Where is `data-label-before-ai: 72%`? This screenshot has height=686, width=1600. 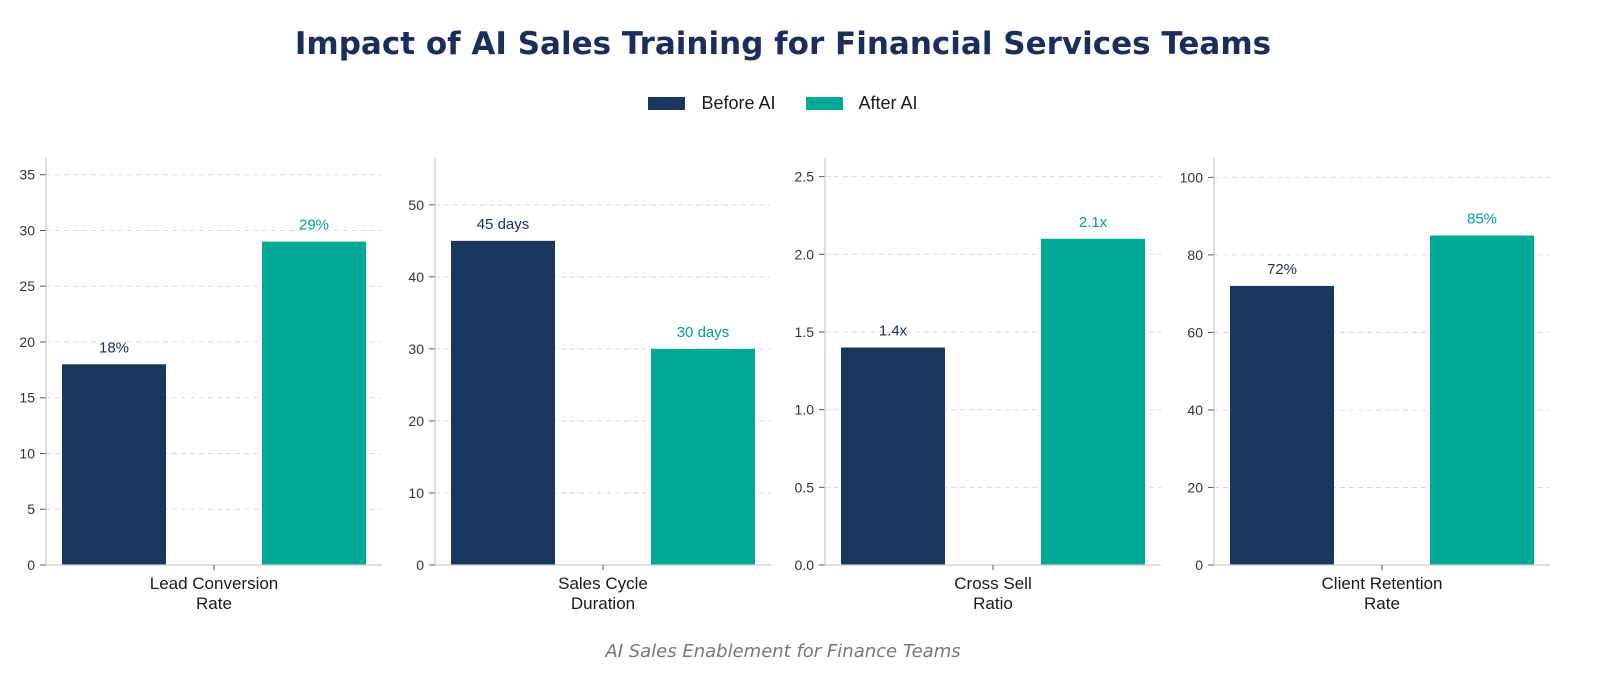
data-label-before-ai: 72% is located at coordinates (1282, 269).